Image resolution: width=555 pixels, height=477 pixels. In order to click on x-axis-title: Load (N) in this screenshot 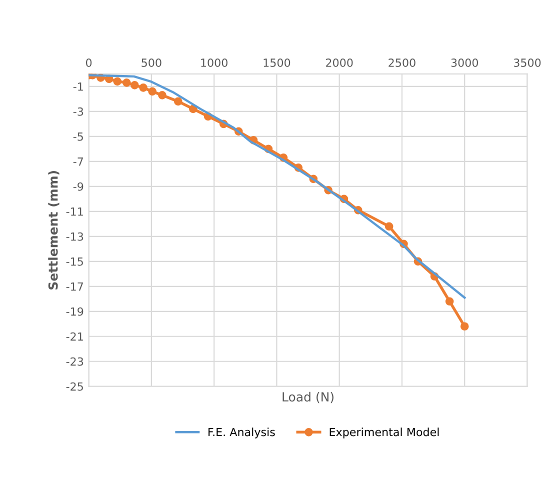, I will do `click(308, 398)`.